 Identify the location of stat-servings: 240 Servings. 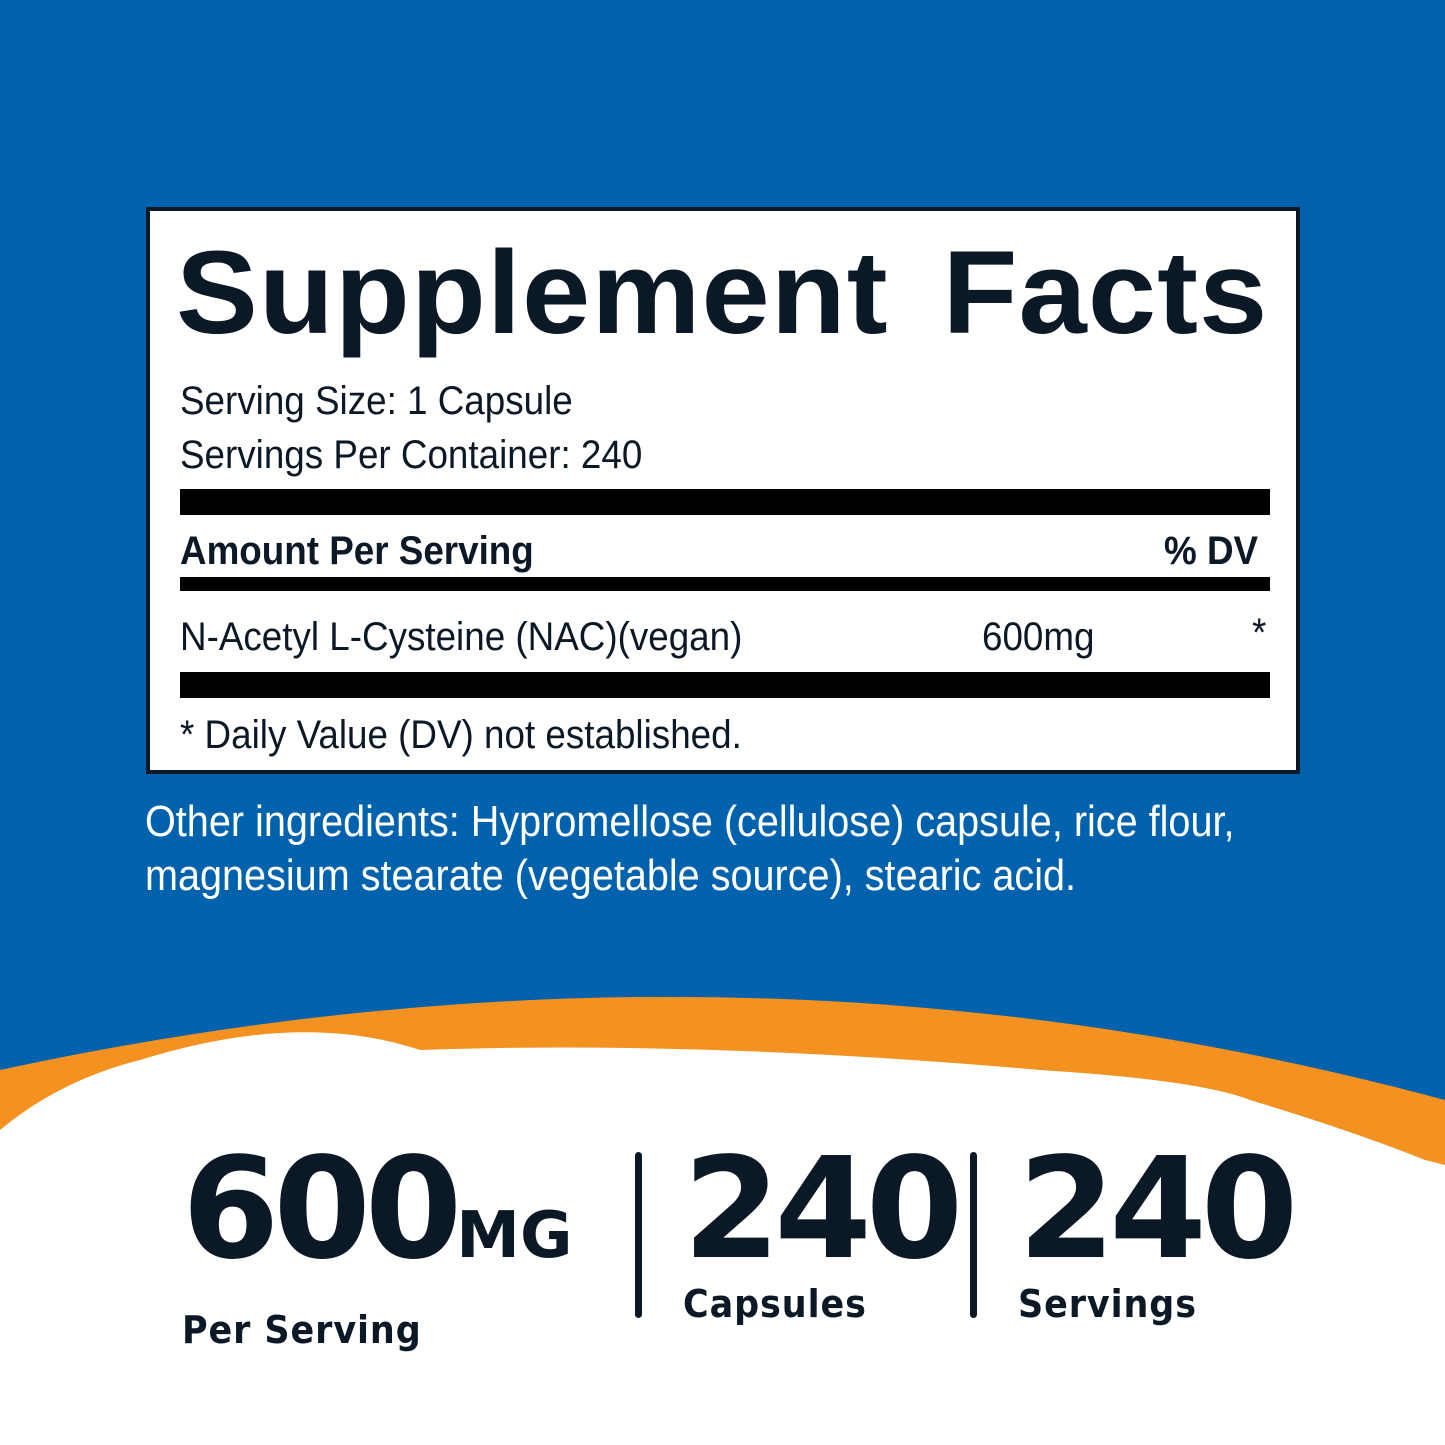
(1158, 1227).